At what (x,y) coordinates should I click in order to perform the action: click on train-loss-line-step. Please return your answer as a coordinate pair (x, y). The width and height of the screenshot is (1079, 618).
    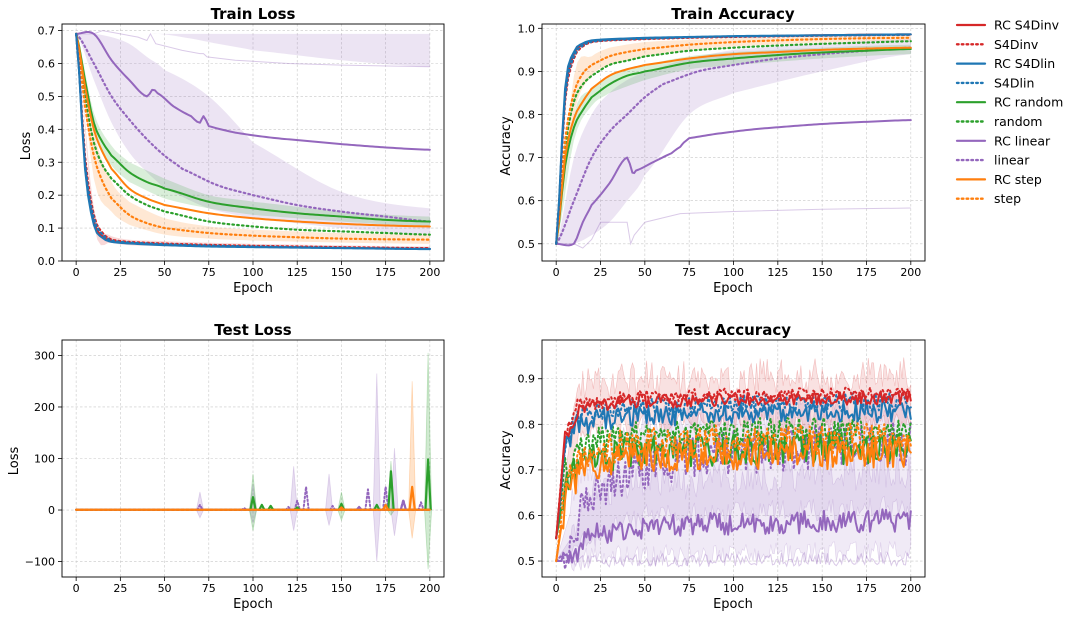
    Looking at the image, I should click on (253, 136).